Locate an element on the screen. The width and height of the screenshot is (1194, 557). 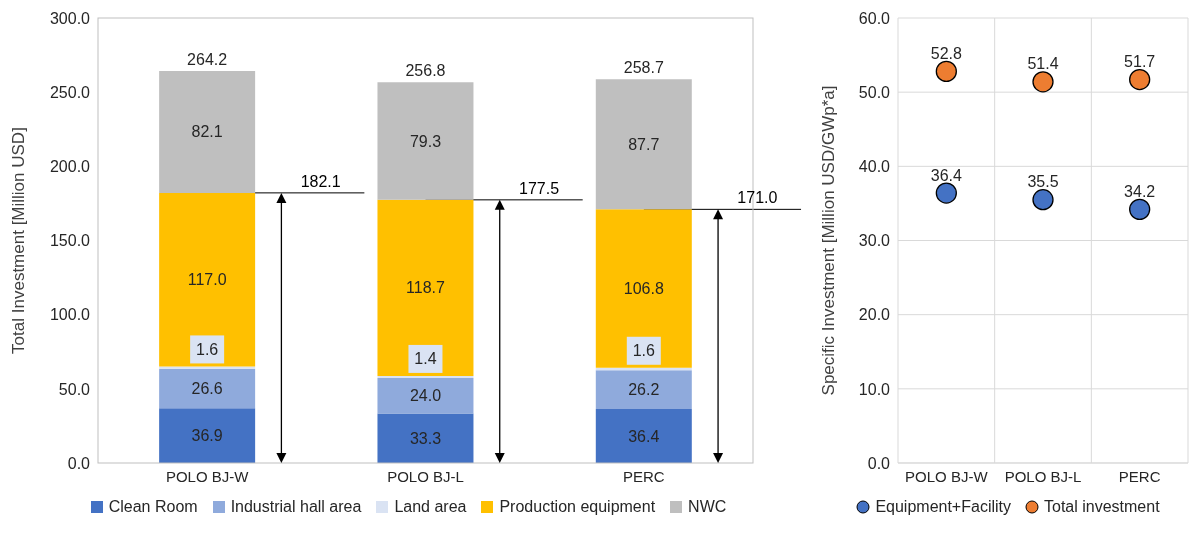
annotation: 171.0 is located at coordinates (757, 198).